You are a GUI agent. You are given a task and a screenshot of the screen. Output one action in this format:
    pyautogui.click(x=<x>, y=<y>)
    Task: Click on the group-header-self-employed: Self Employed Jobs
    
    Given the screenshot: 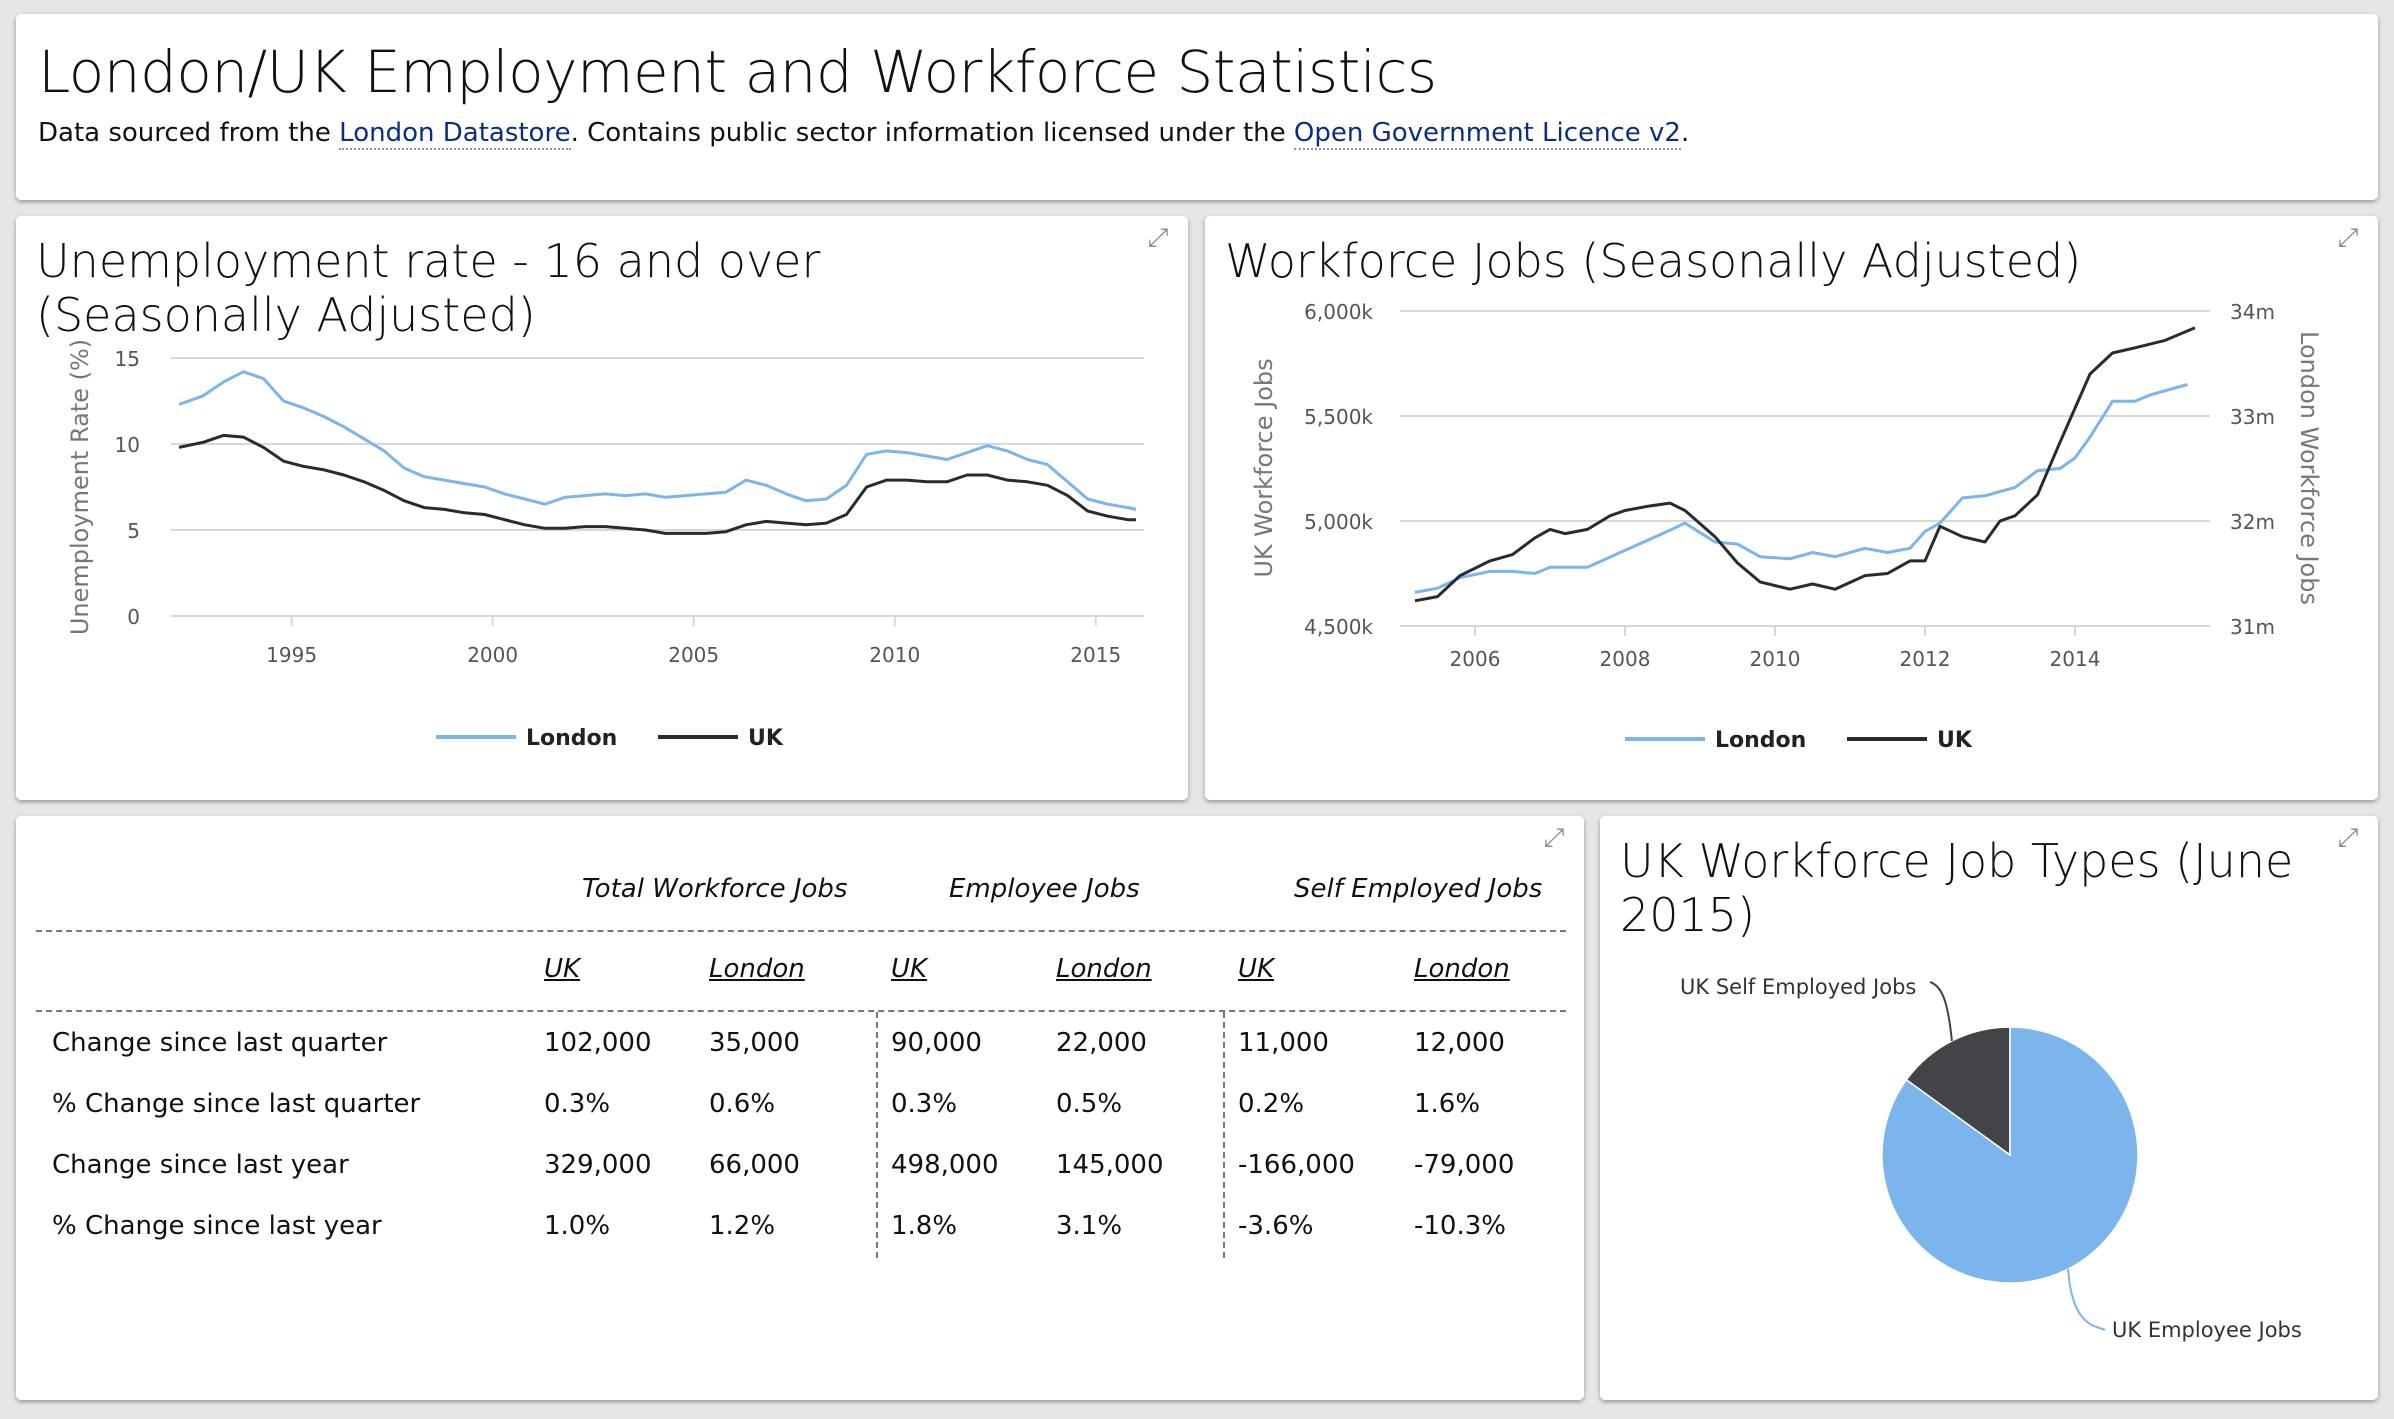 What is the action you would take?
    pyautogui.click(x=1418, y=889)
    